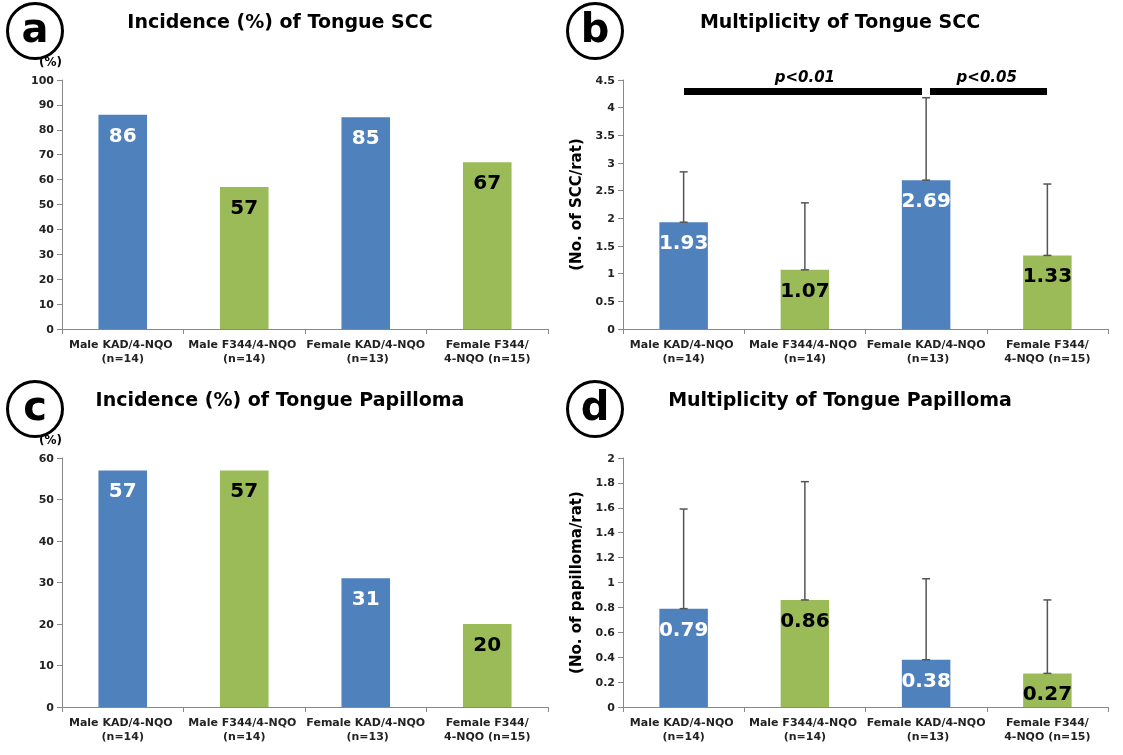 The width and height of the screenshot is (1123, 755). What do you see at coordinates (46, 105) in the screenshot?
I see `y-tick-label: 90` at bounding box center [46, 105].